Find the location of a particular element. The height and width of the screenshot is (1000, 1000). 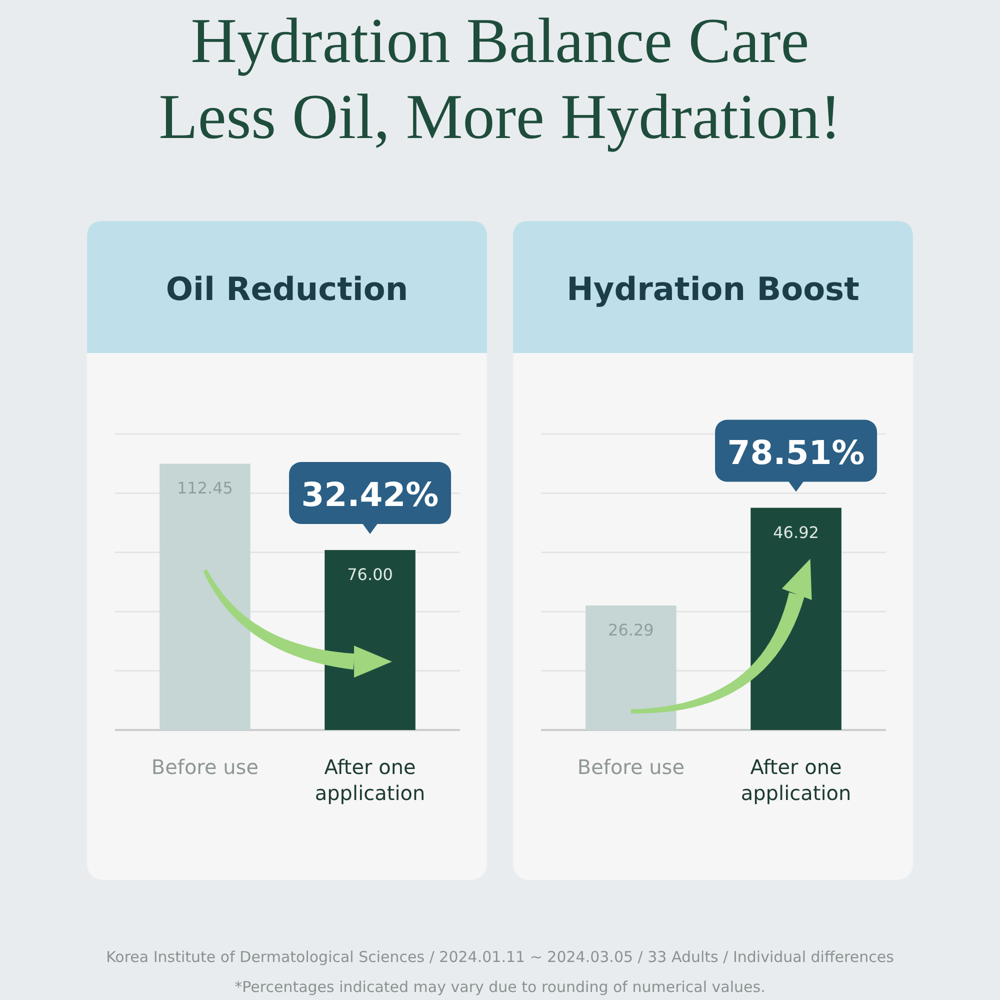

chart-title: Oil Reduction is located at coordinates (287, 289).